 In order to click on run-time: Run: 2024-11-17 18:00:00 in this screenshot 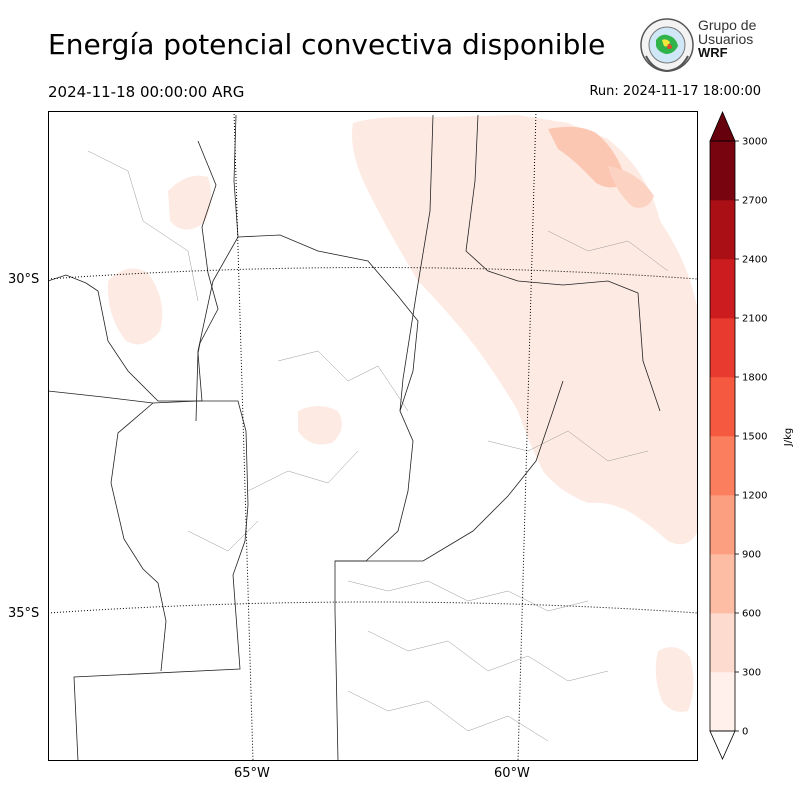, I will do `click(675, 91)`.